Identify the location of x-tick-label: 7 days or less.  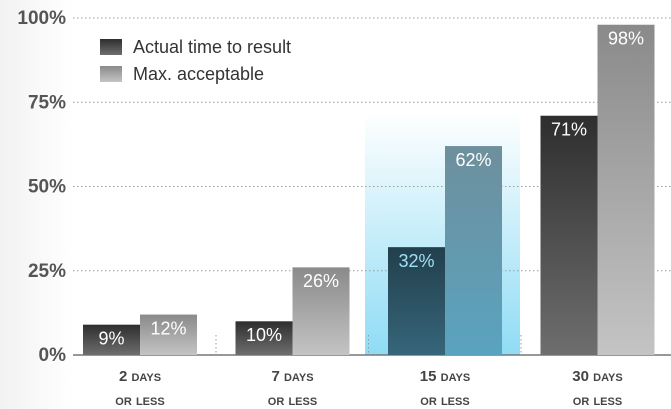
(292, 388).